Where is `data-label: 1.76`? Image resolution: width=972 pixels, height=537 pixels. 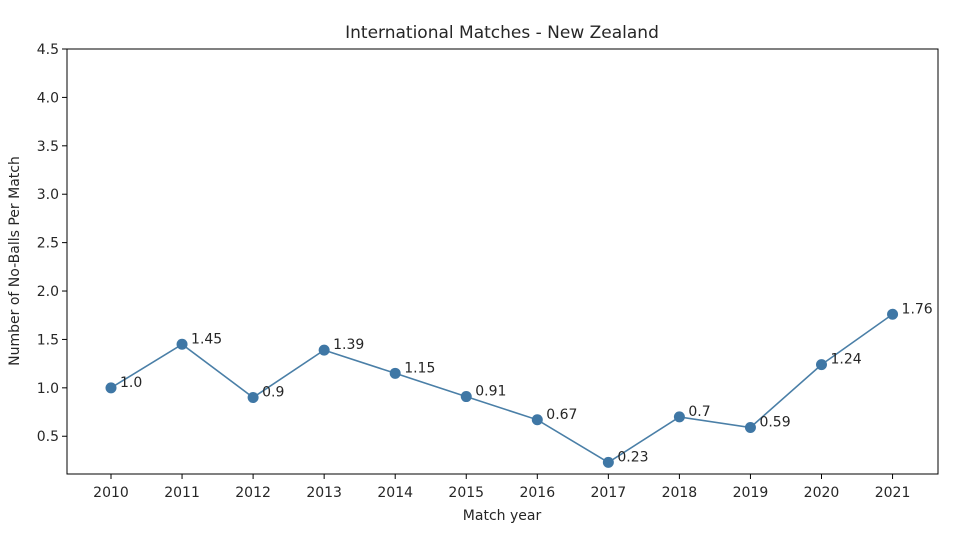
data-label: 1.76 is located at coordinates (917, 309).